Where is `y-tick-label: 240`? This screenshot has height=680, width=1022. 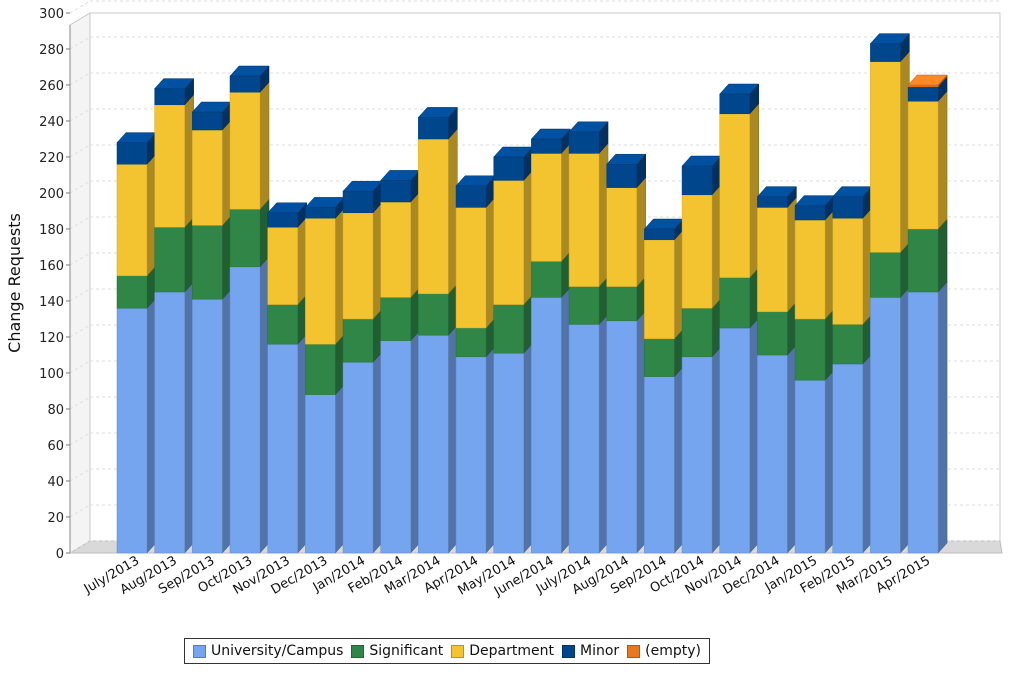
y-tick-label: 240 is located at coordinates (51, 122).